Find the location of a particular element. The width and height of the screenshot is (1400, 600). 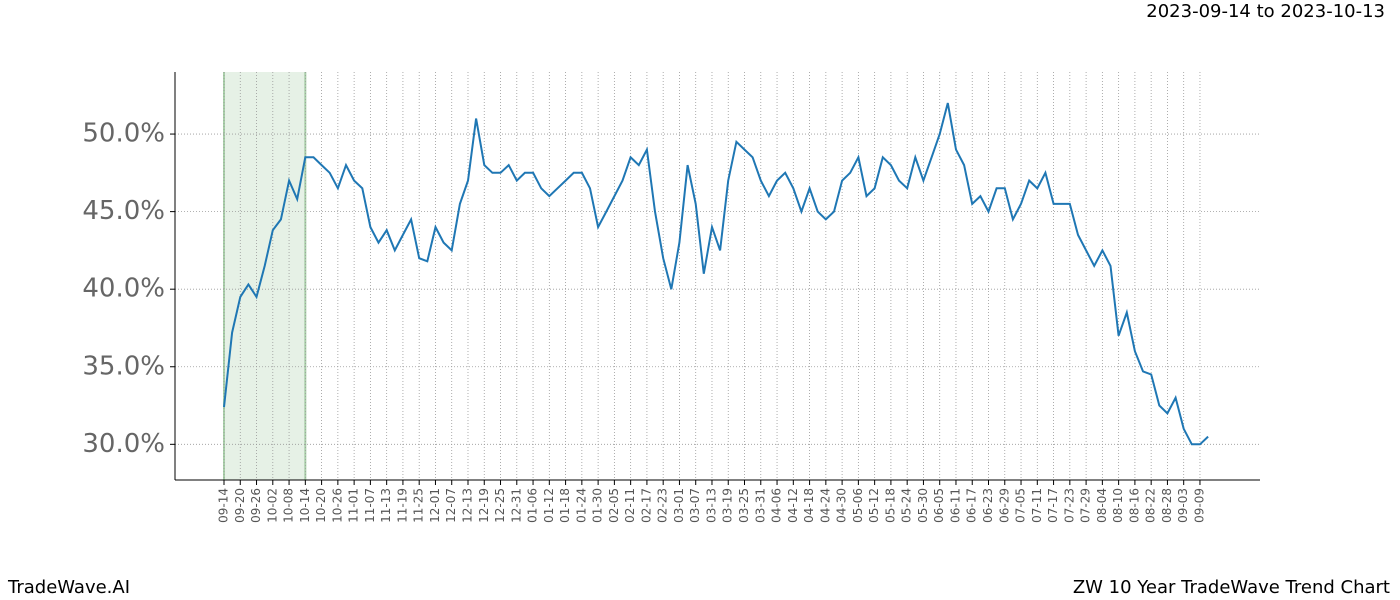

x-tick-label: 04-18 is located at coordinates (809, 505).